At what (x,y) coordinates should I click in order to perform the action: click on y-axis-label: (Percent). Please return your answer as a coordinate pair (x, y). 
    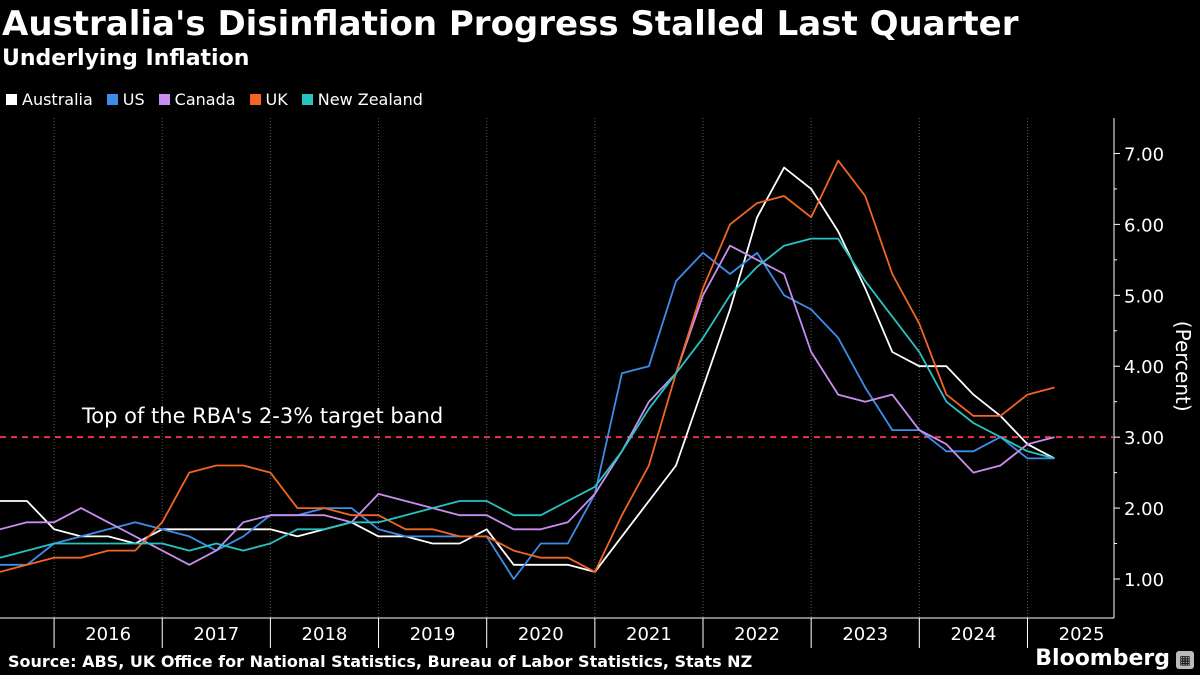
    Looking at the image, I should click on (1183, 366).